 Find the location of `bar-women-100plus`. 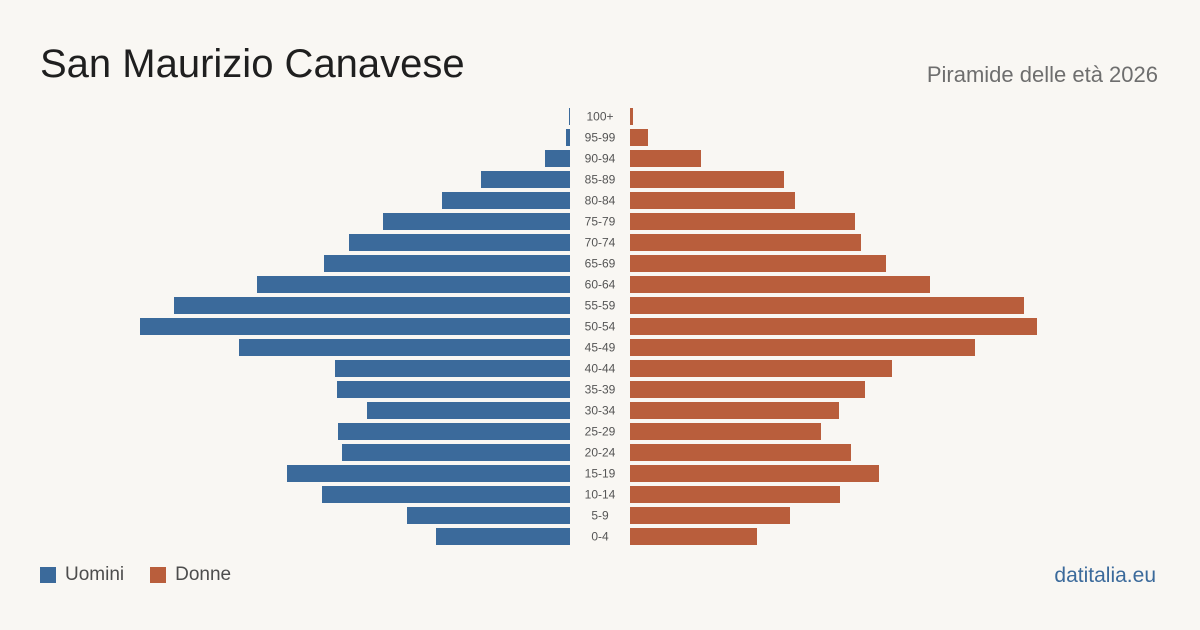

bar-women-100plus is located at coordinates (631, 116).